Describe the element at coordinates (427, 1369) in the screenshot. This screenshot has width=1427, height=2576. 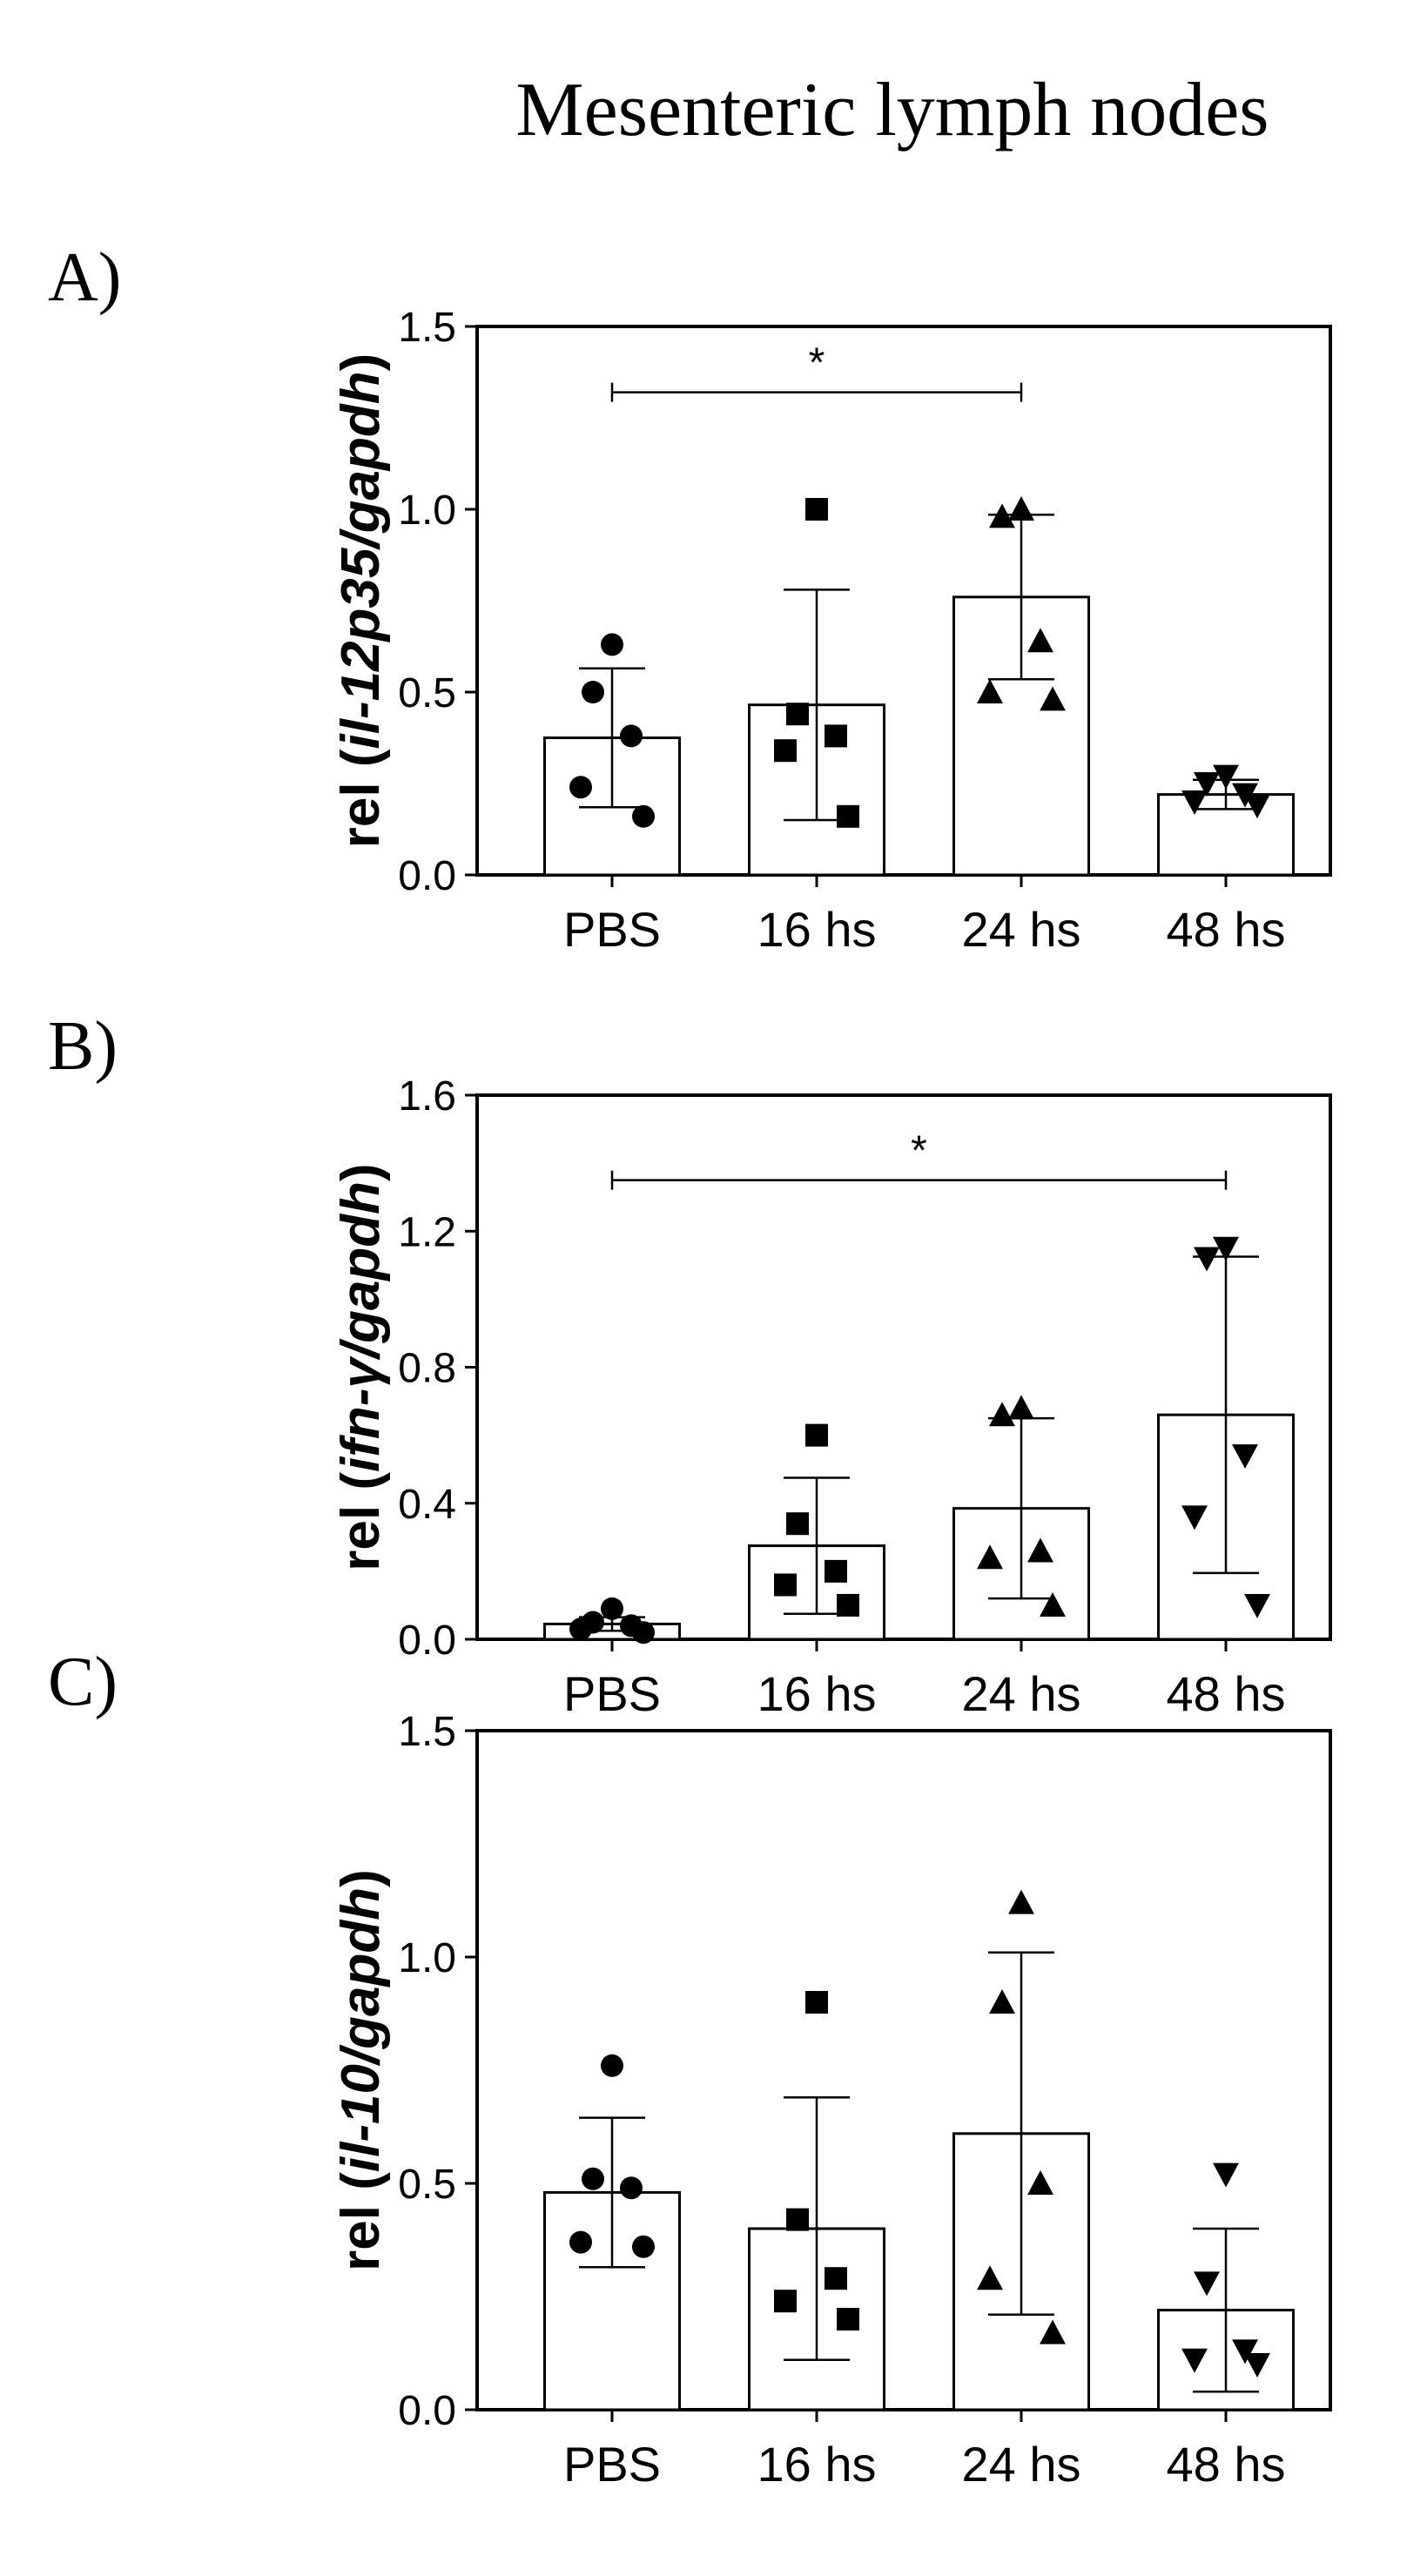
I see `y-tick-label: 0.8` at that location.